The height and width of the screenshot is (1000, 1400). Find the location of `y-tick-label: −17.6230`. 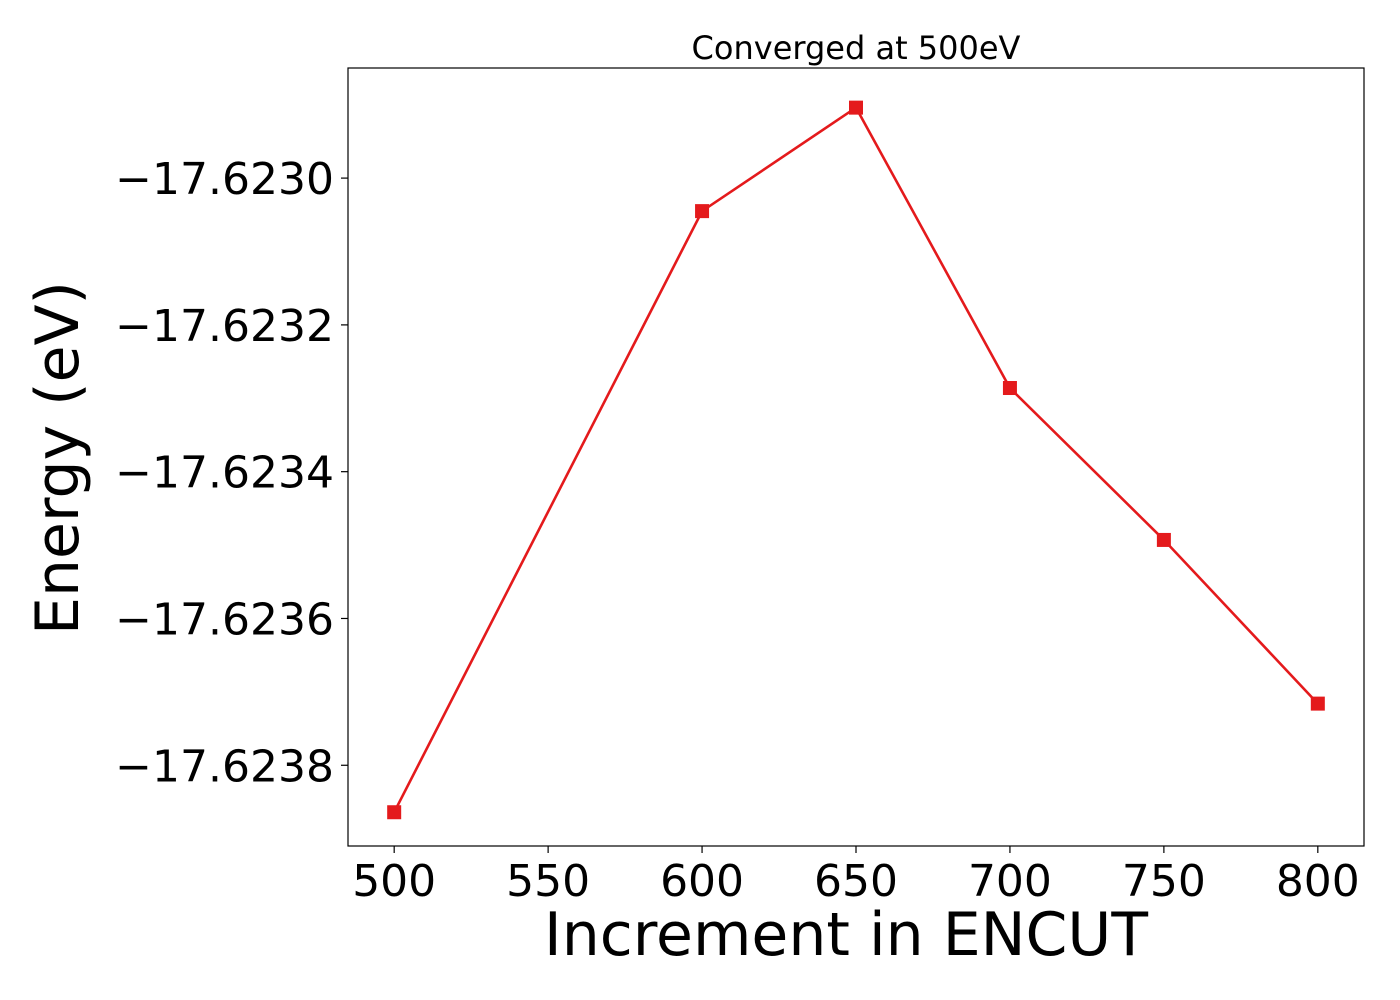

y-tick-label: −17.6230 is located at coordinates (224, 179).